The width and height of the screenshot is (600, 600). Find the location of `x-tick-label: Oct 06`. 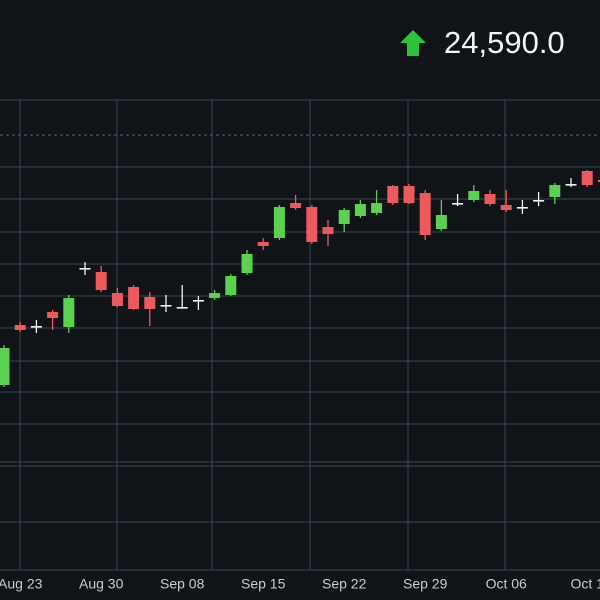

x-tick-label: Oct 06 is located at coordinates (506, 584).